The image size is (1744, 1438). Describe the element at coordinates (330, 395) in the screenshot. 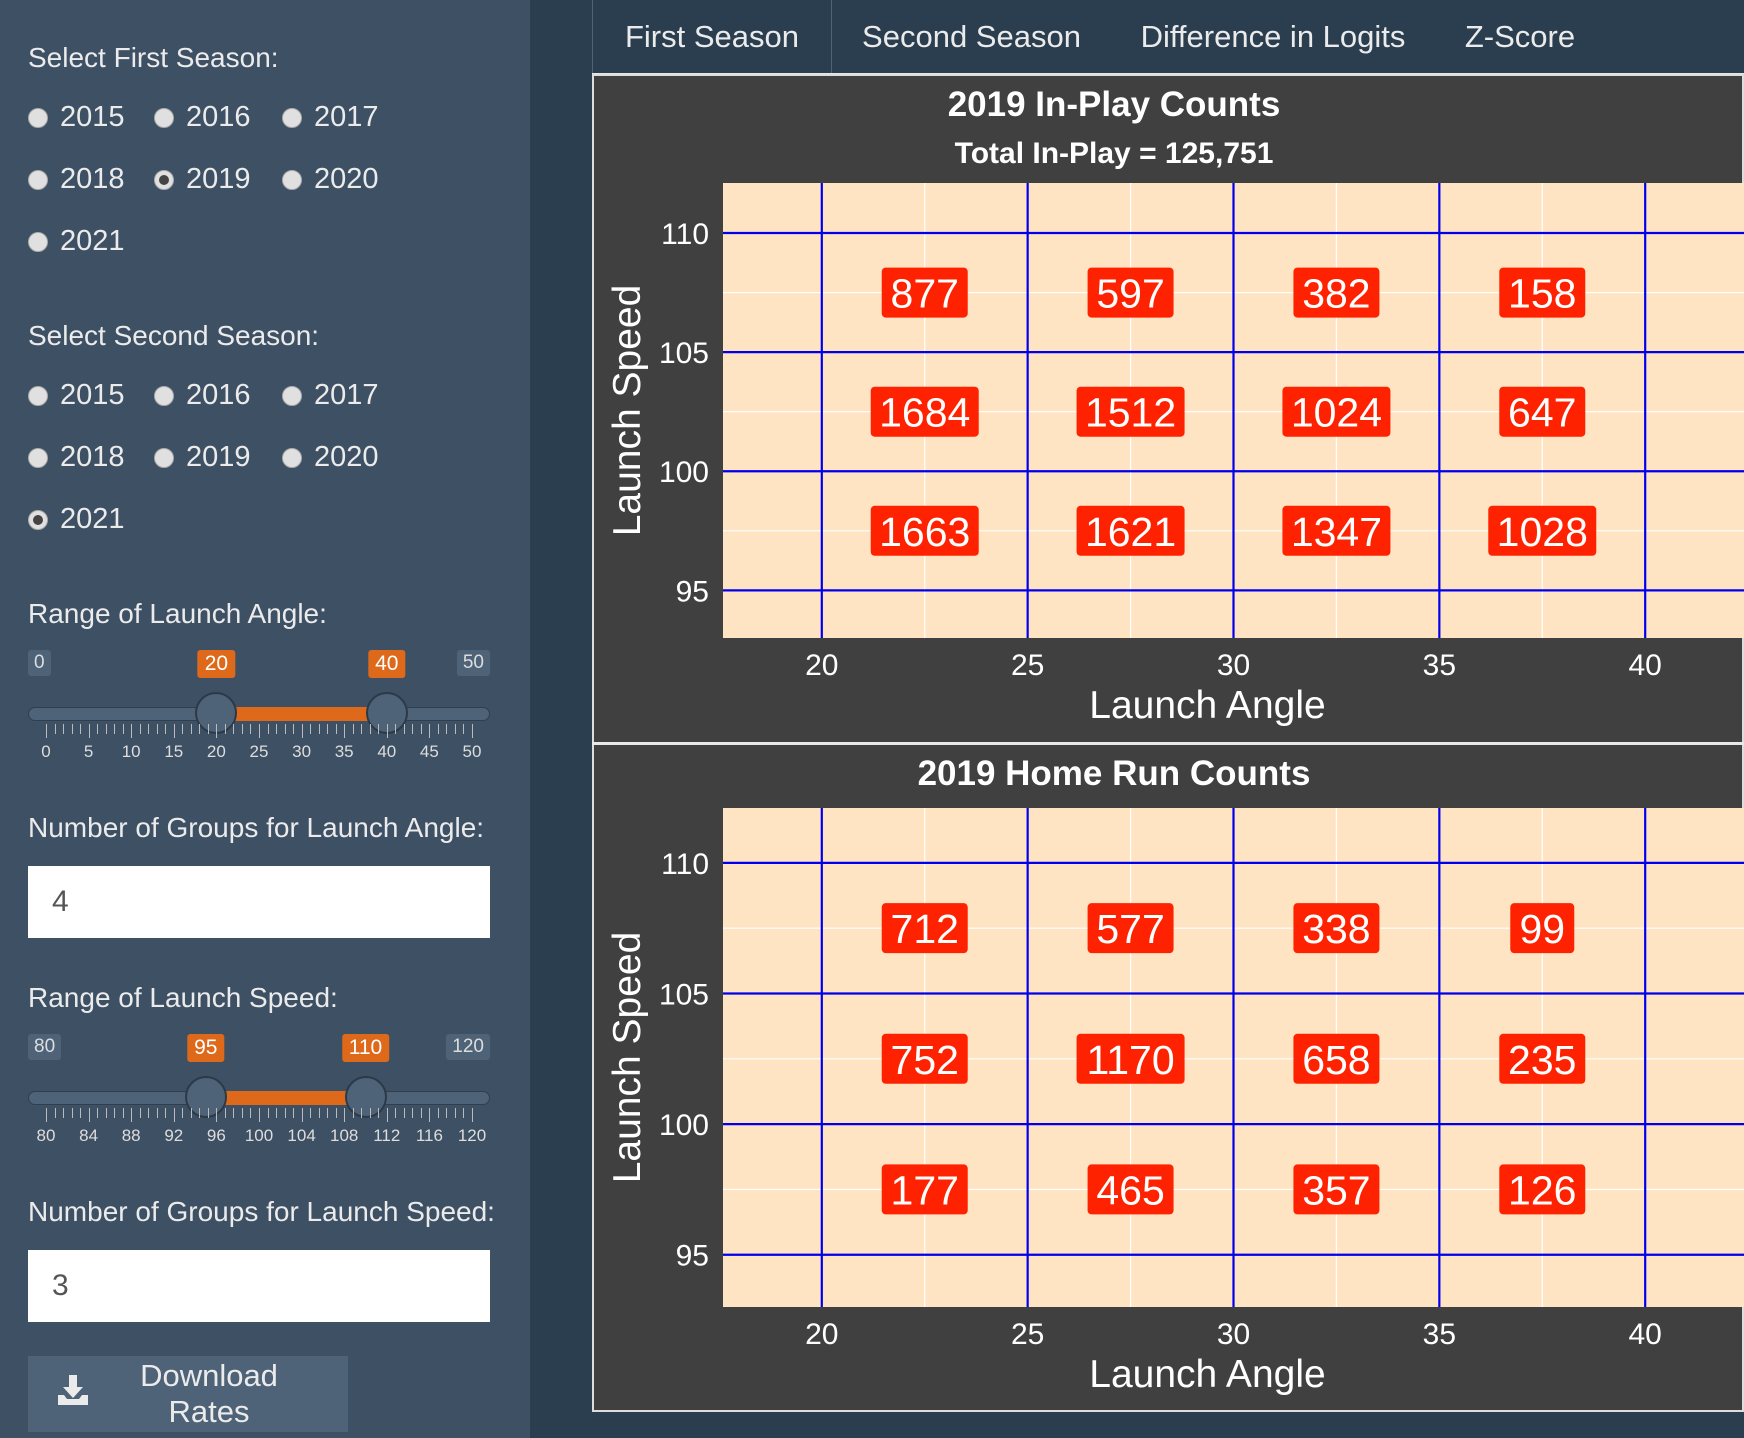

I see `second-season-radio-2017: 2017` at that location.